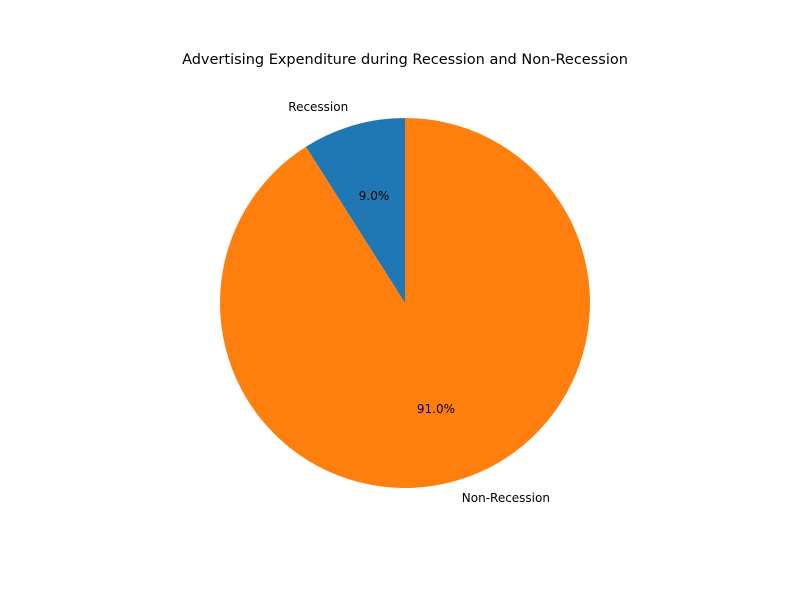 This screenshot has width=800, height=600. I want to click on slice-percentage-label: 9.0%, so click(374, 196).